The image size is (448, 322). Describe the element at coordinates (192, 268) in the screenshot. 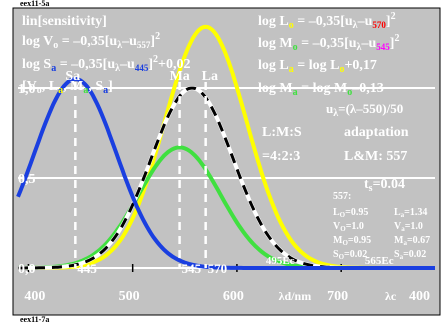

I see `bottom-label-545: 545` at that location.